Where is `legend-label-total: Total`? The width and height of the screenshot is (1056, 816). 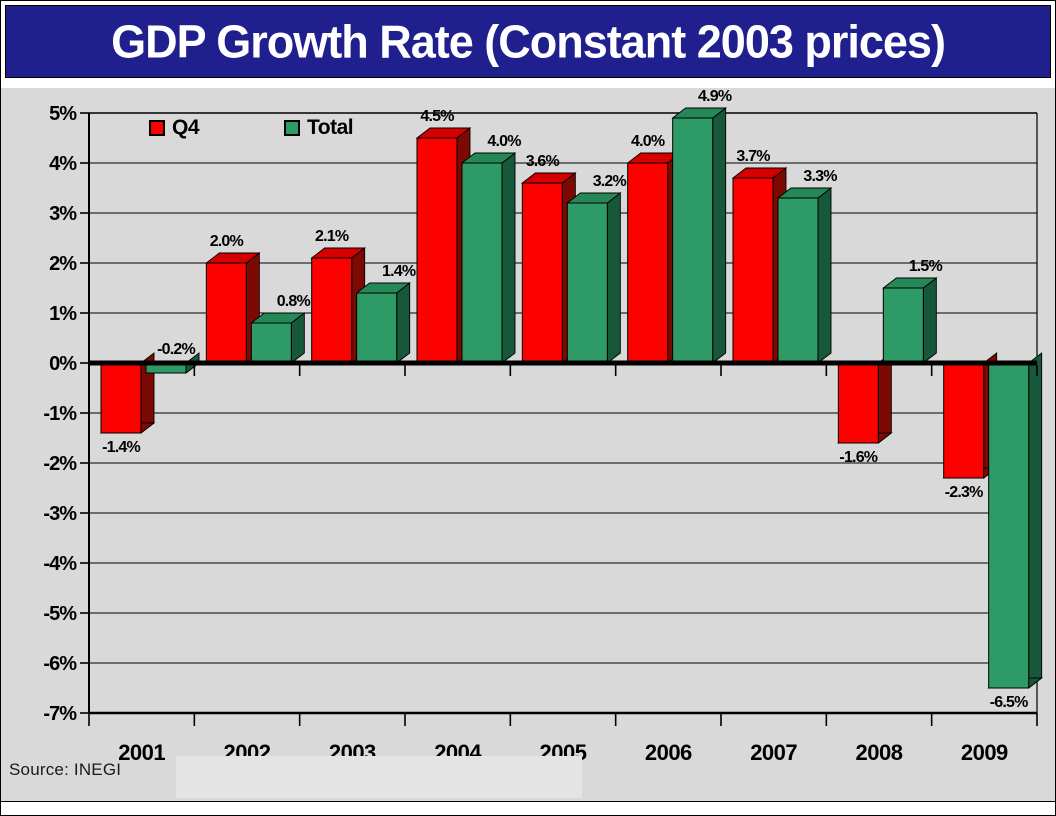 legend-label-total: Total is located at coordinates (330, 127).